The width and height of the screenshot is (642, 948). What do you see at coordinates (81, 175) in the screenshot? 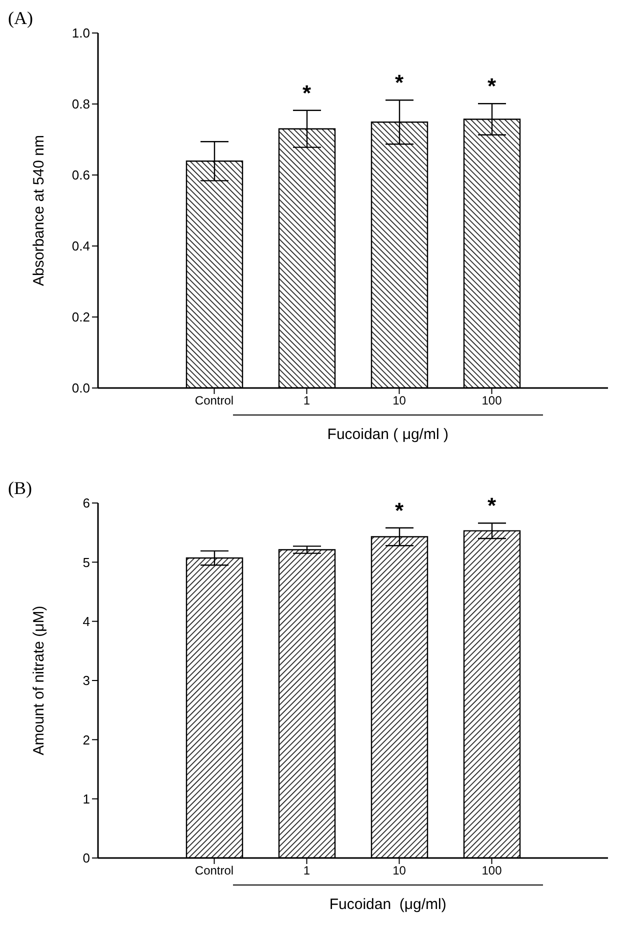
I see `y-tick-label: 0.6` at bounding box center [81, 175].